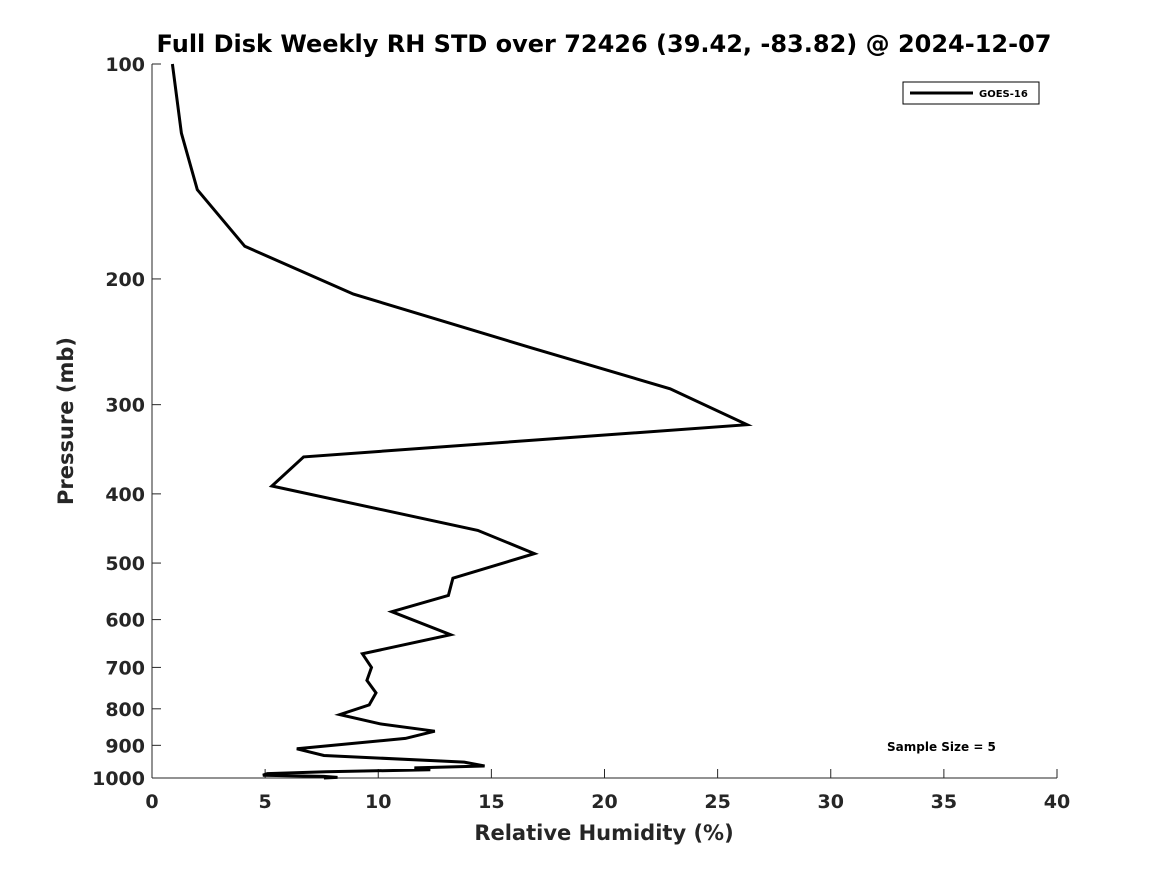 This screenshot has width=1167, height=875. I want to click on legend: GOES-16, so click(971, 93).